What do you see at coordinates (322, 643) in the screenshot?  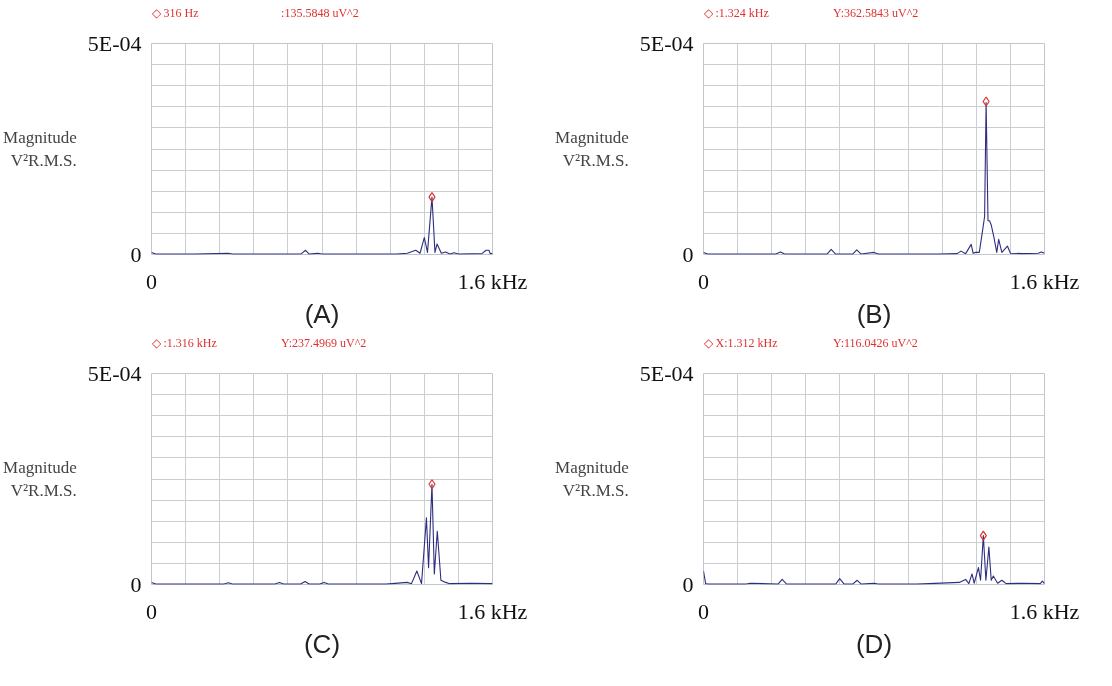 I see `text: (C)` at bounding box center [322, 643].